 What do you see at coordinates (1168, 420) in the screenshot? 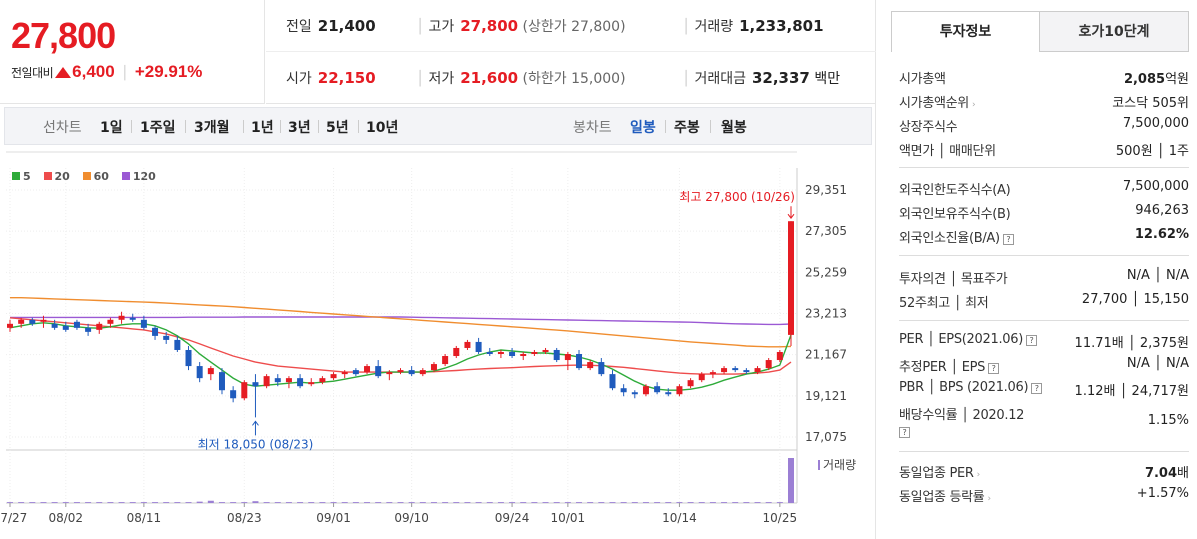
I see `dividend-value: 1.15%` at bounding box center [1168, 420].